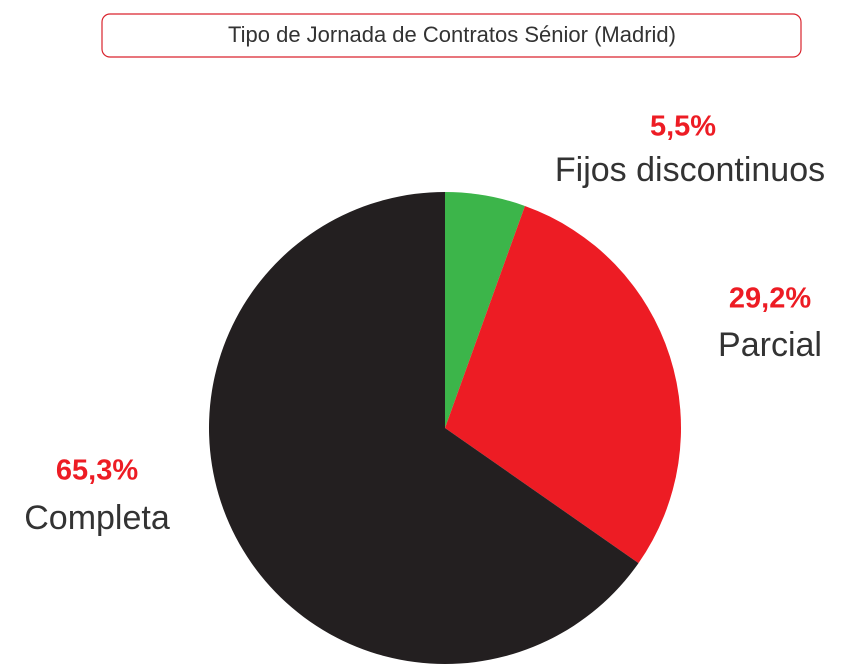  Describe the element at coordinates (683, 127) in the screenshot. I see `value-label: 5,5%` at that location.